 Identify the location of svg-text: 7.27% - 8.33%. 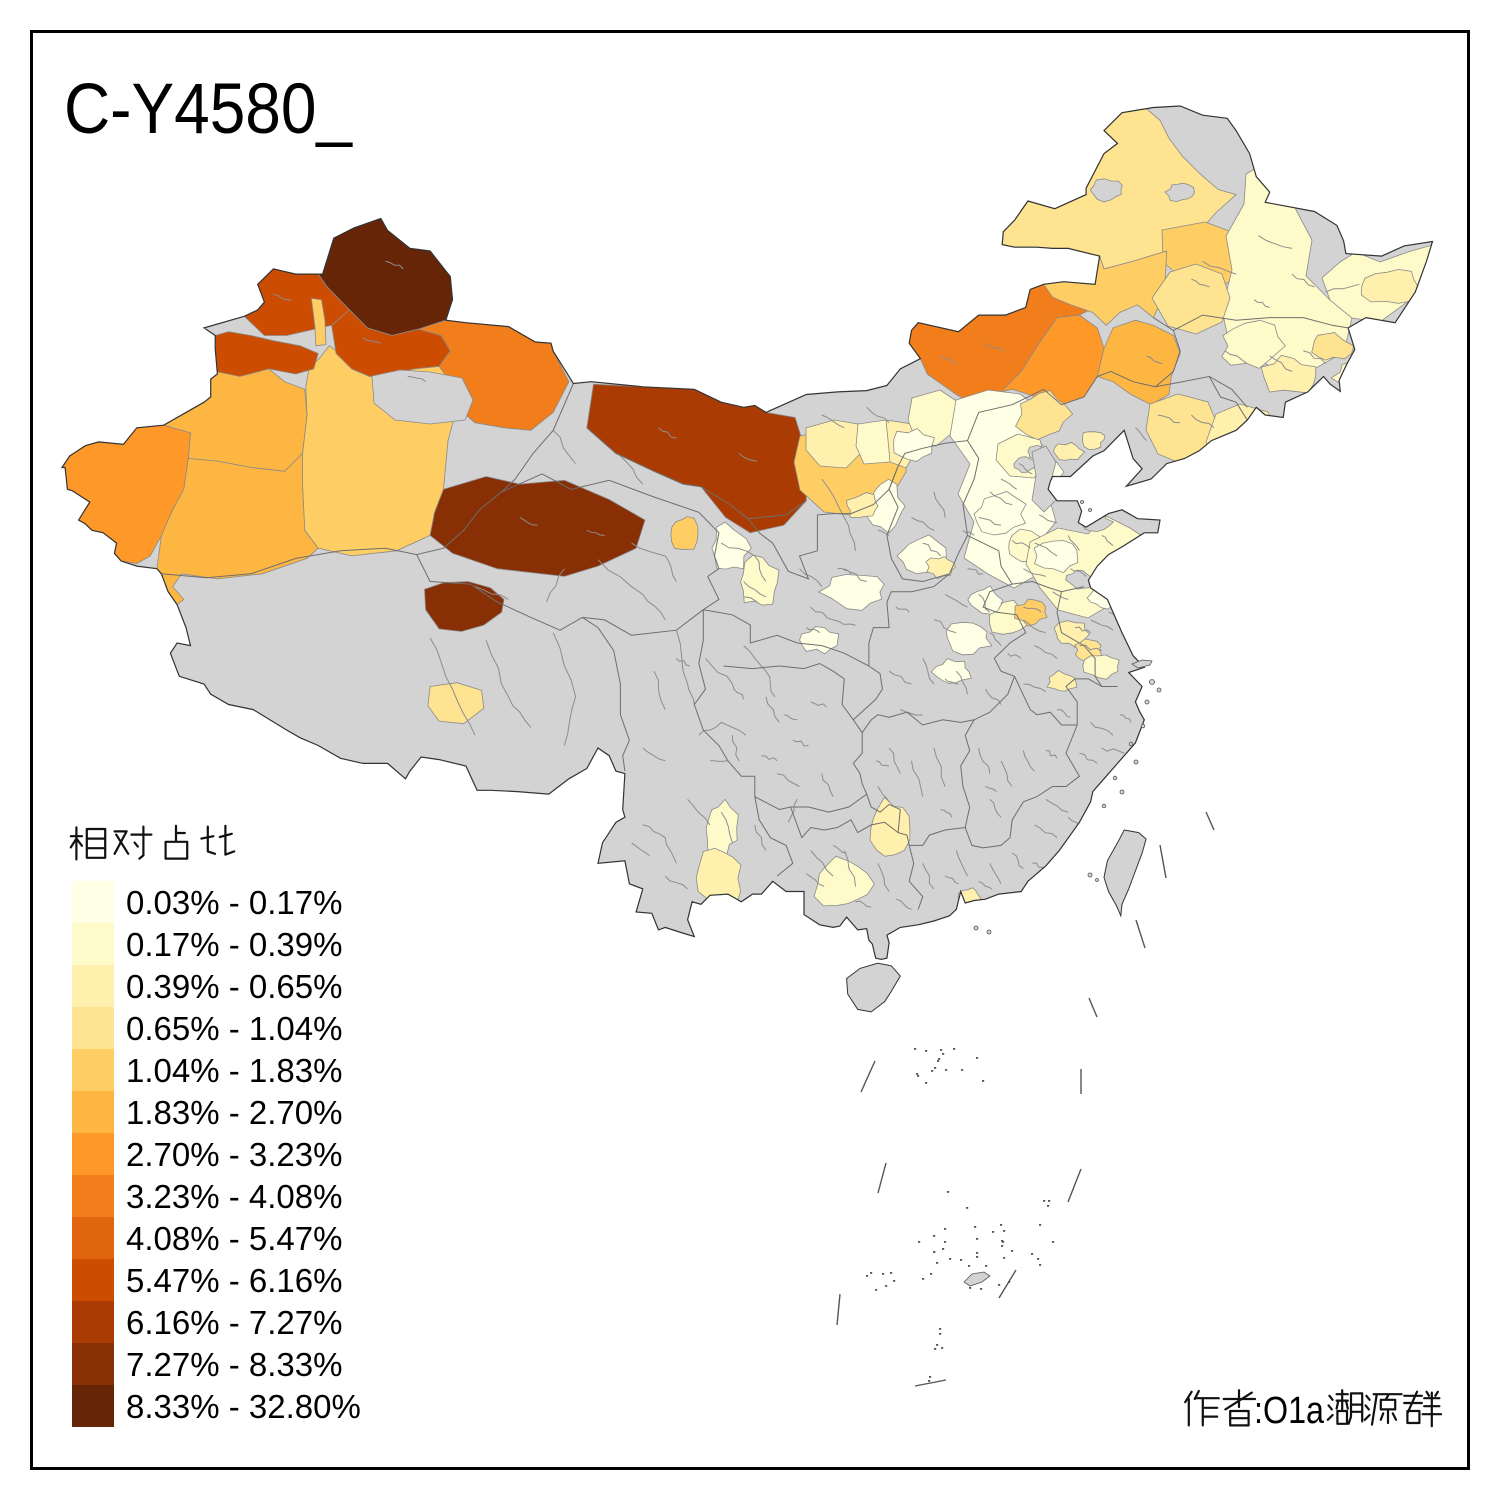
(234, 1364).